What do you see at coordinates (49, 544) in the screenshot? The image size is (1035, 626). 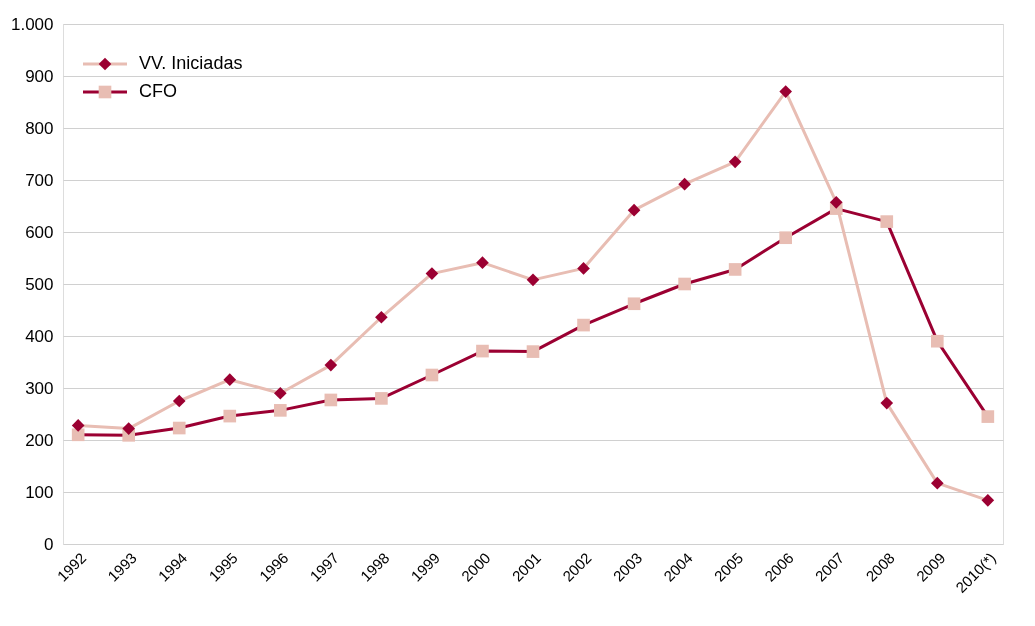 I see `y-tick-label: 0` at bounding box center [49, 544].